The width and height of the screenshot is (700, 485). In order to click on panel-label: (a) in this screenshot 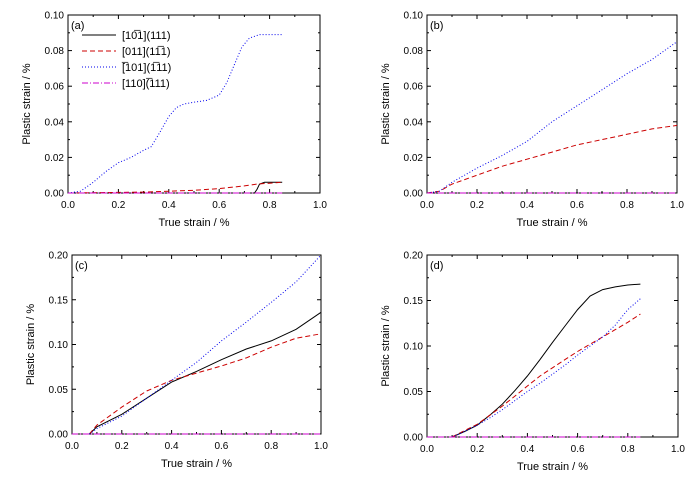, I will do `click(77, 26)`.